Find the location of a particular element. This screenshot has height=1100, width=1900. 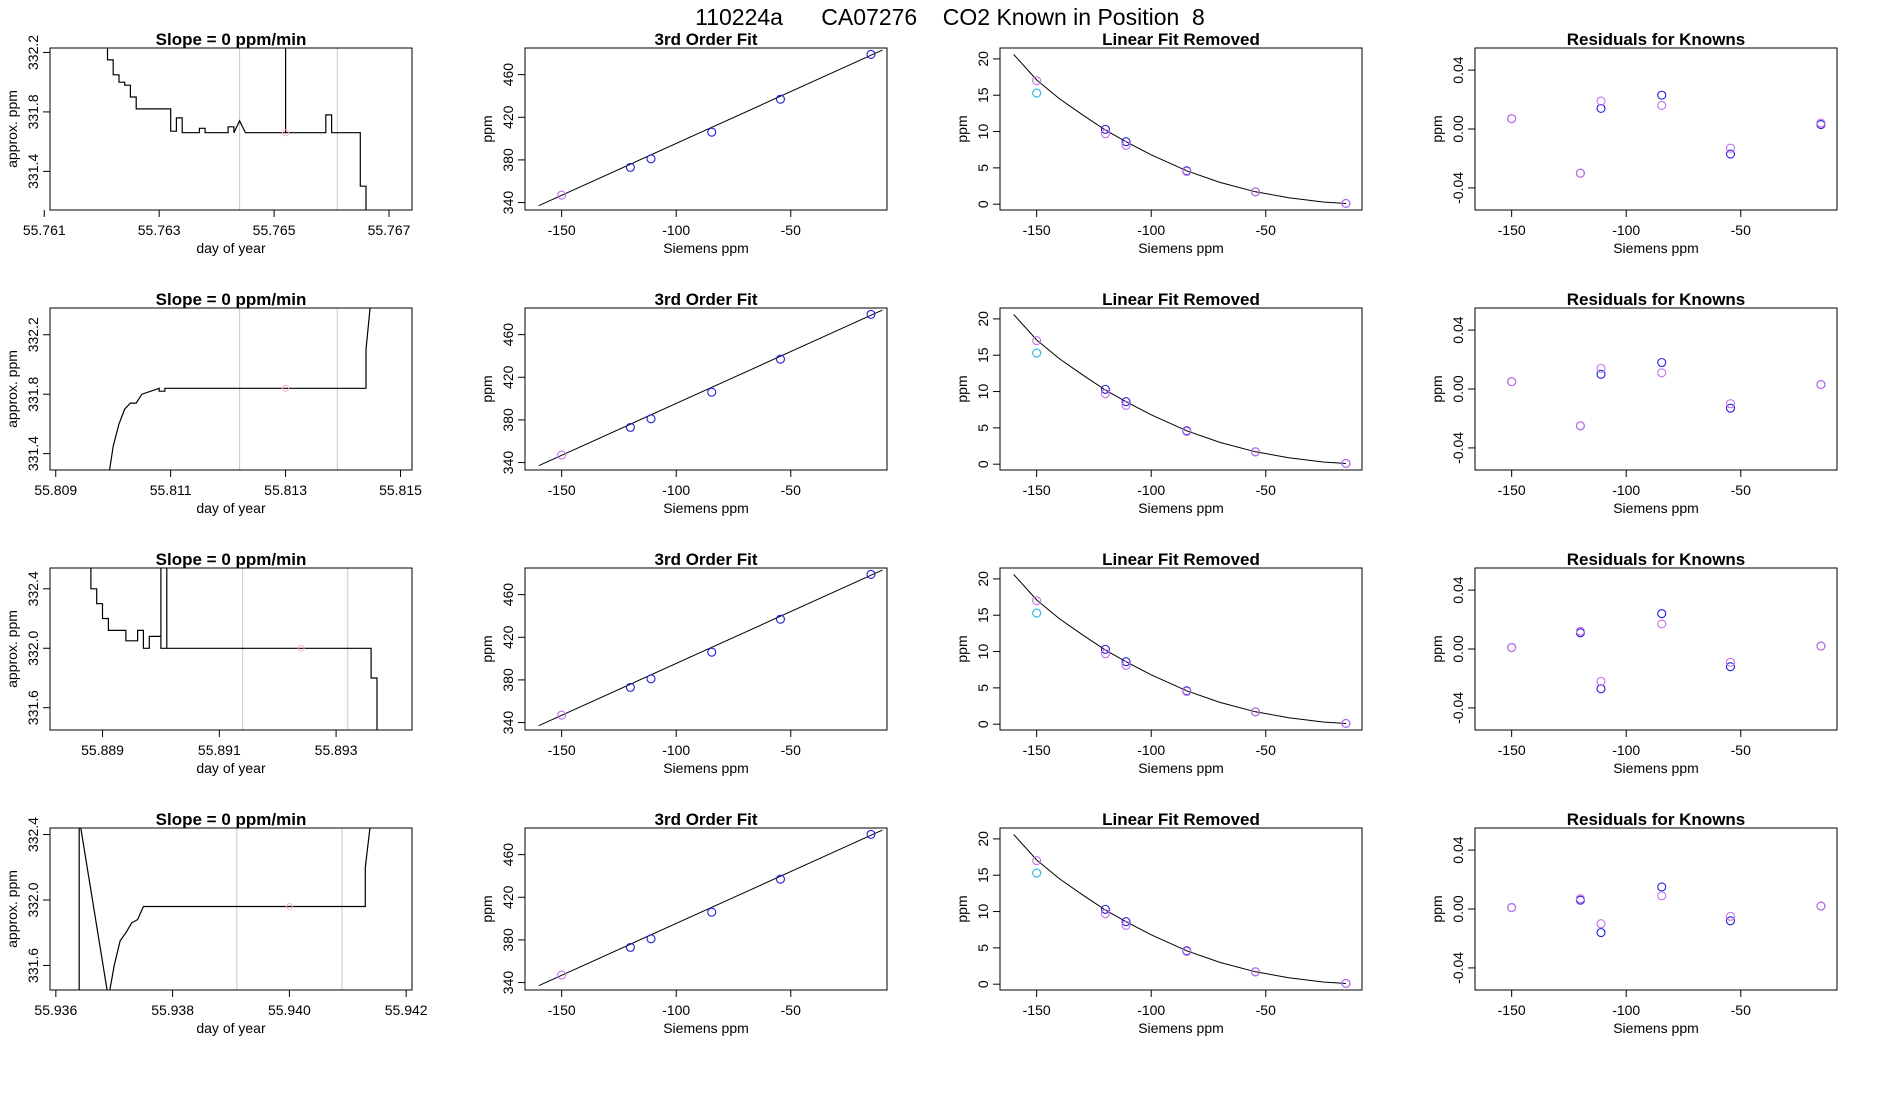

y-tick-label: 331.4 is located at coordinates (33, 453).